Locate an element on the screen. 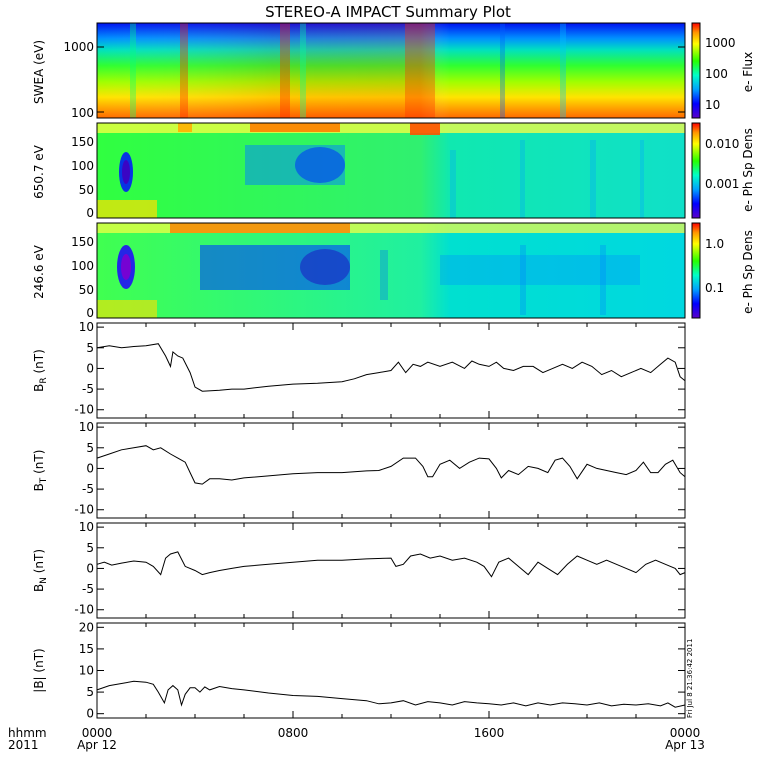 The height and width of the screenshot is (780, 780). bt-ytick-label: 5 is located at coordinates (90, 448).